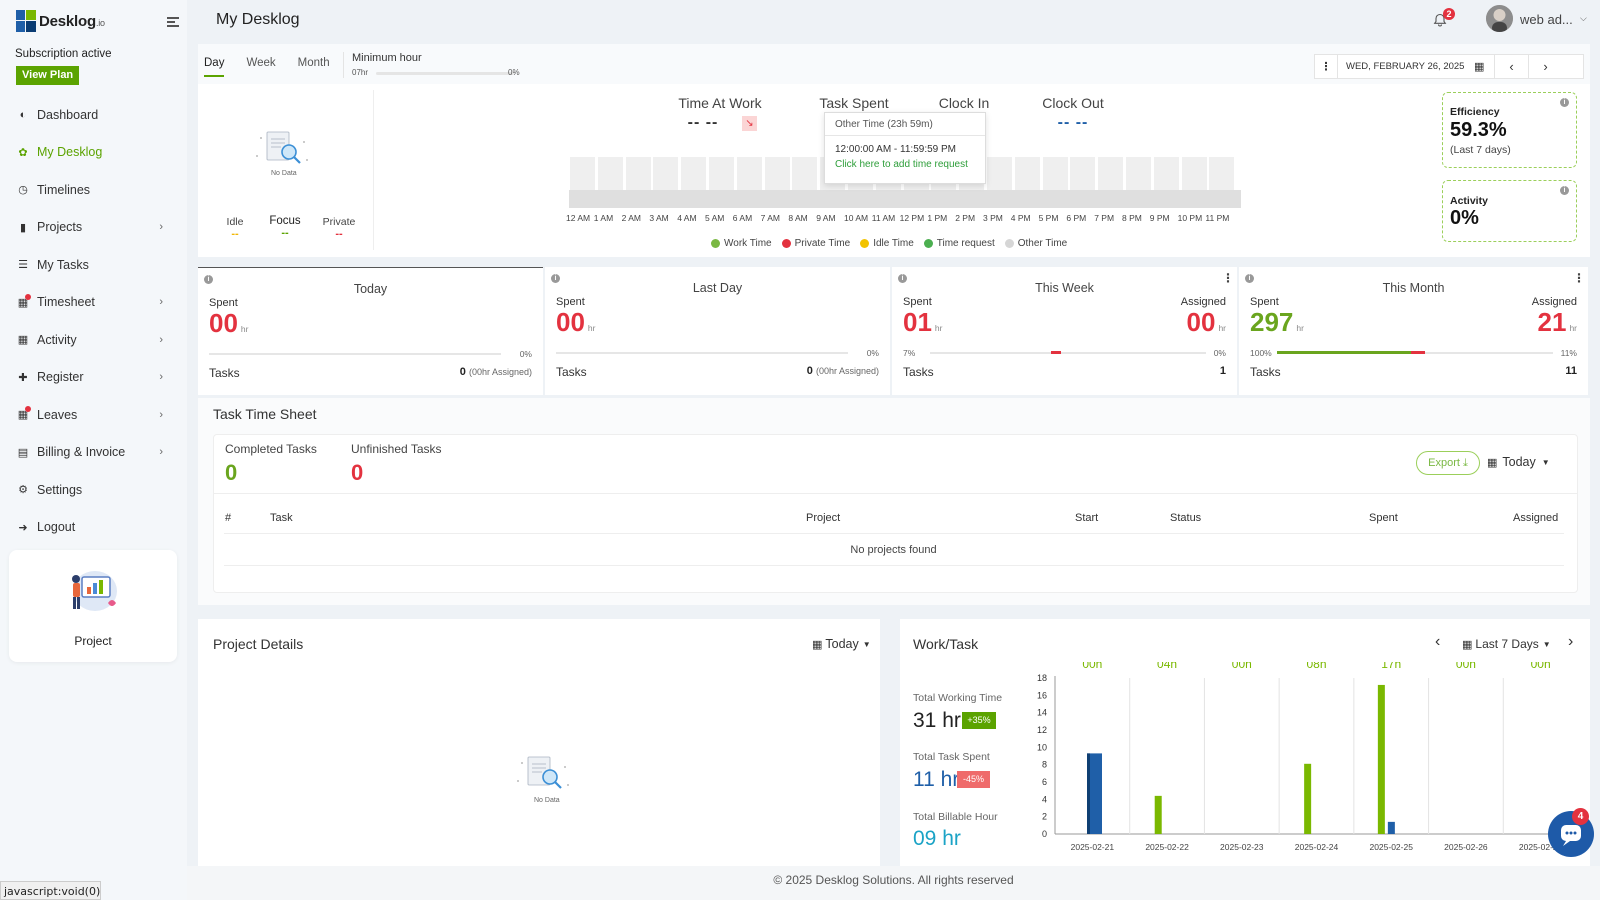 The image size is (1600, 900). Describe the element at coordinates (1405, 66) in the screenshot. I see `date-display: WED, FEBRUARY 26, 2025` at that location.